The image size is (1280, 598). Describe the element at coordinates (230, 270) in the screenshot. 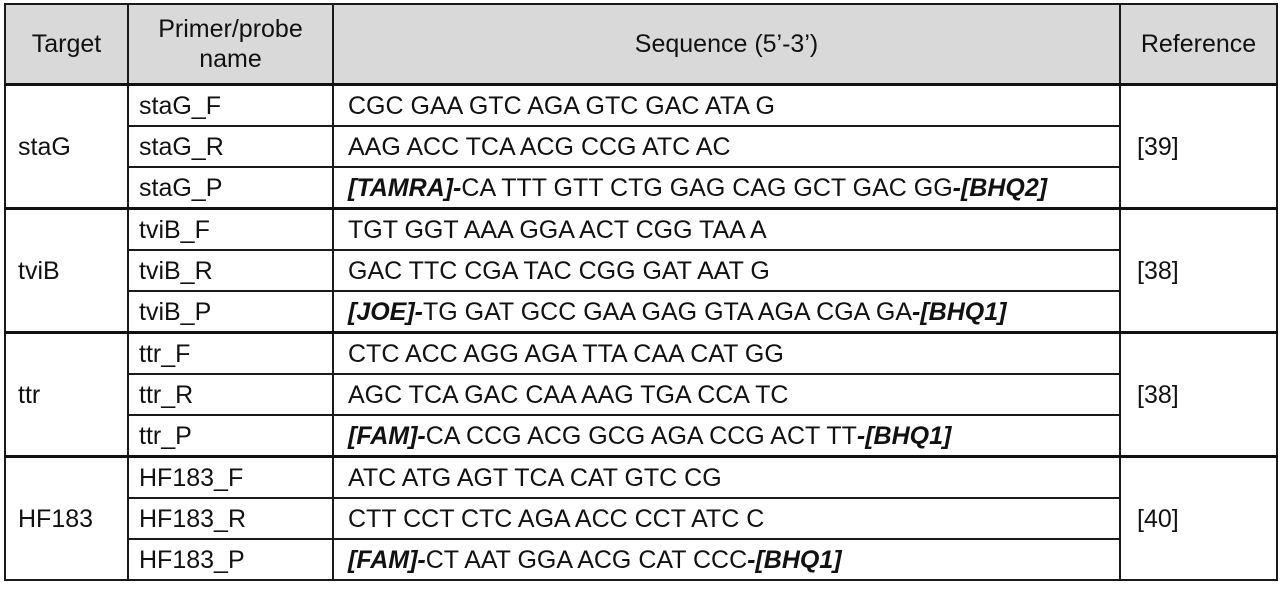

I see `primer-name-cell: tviB_R` at that location.